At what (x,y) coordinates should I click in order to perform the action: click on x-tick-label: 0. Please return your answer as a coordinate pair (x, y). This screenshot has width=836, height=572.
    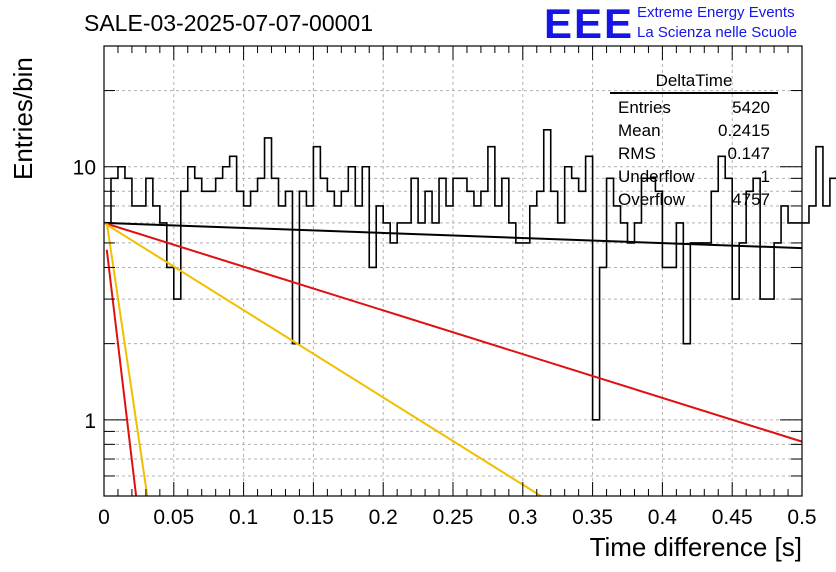
    Looking at the image, I should click on (104, 517).